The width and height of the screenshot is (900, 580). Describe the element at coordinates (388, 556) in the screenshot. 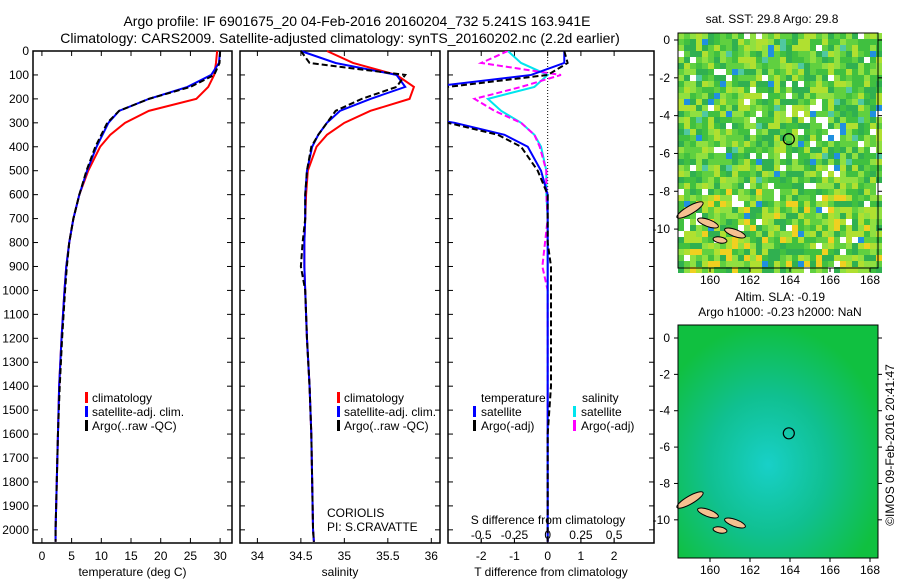

I see `x-tick-label: 35.5` at that location.